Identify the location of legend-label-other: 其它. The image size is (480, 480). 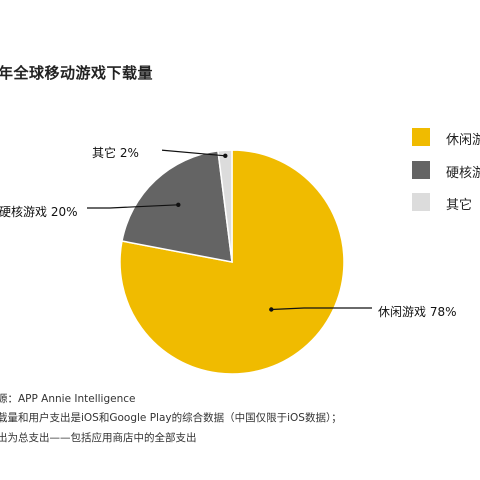
(459, 205).